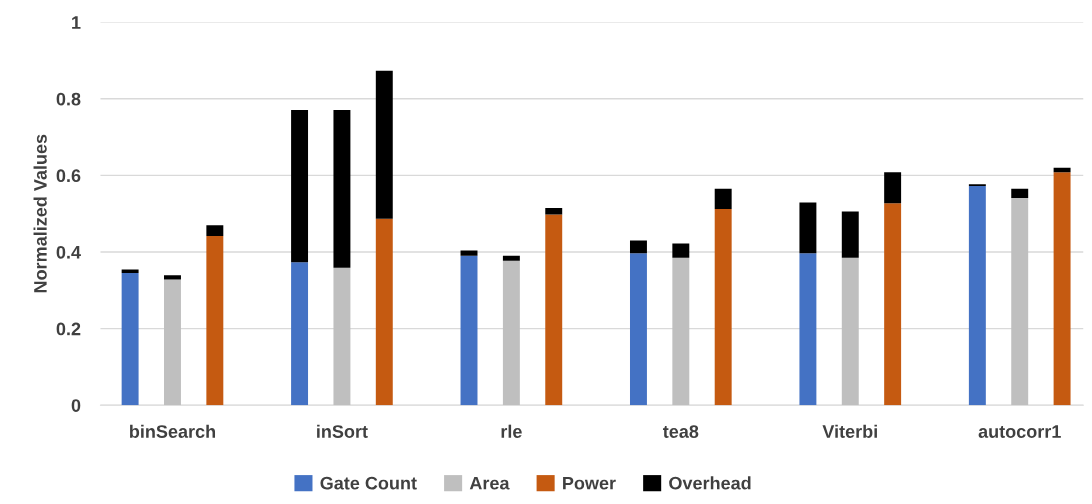  What do you see at coordinates (173, 431) in the screenshot?
I see `x-tick-label: binSearch` at bounding box center [173, 431].